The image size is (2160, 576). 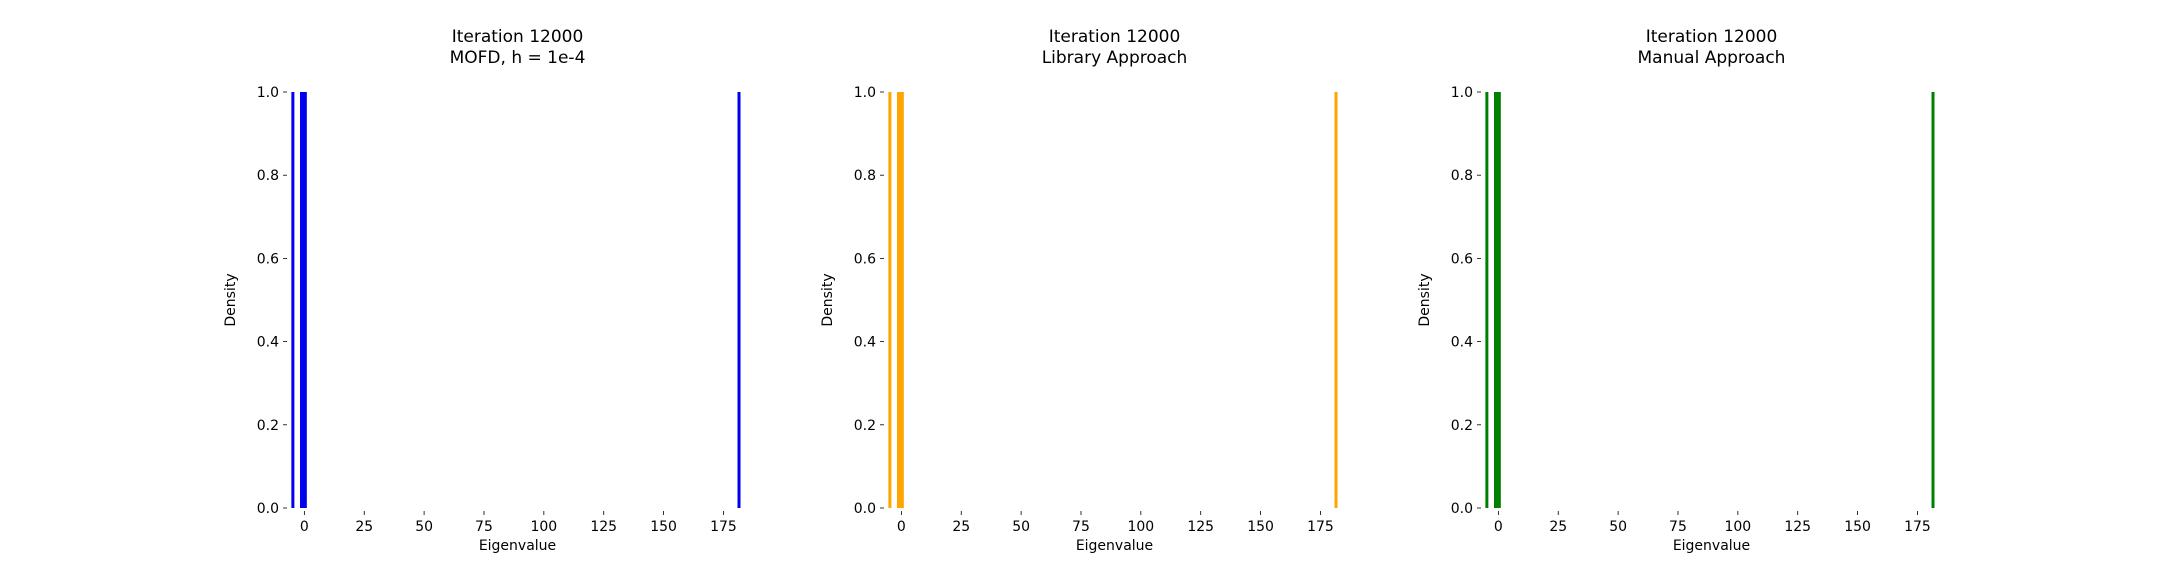 What do you see at coordinates (1115, 58) in the screenshot?
I see `chart-subtitle: Library Approach` at bounding box center [1115, 58].